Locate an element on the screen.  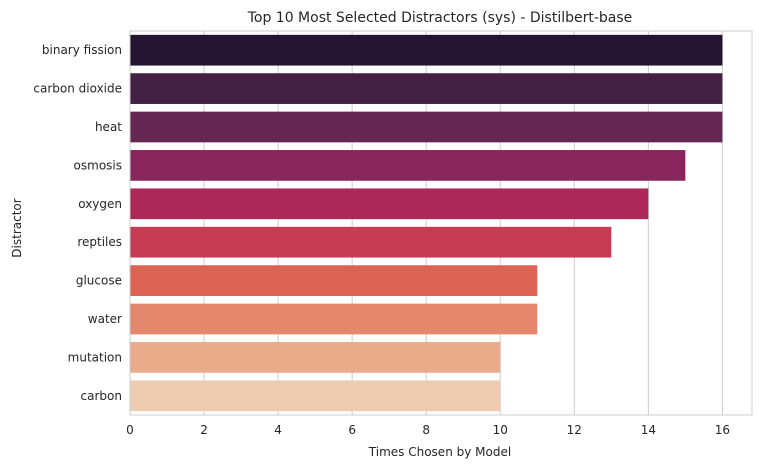
x-tick-label: 12 is located at coordinates (574, 430).